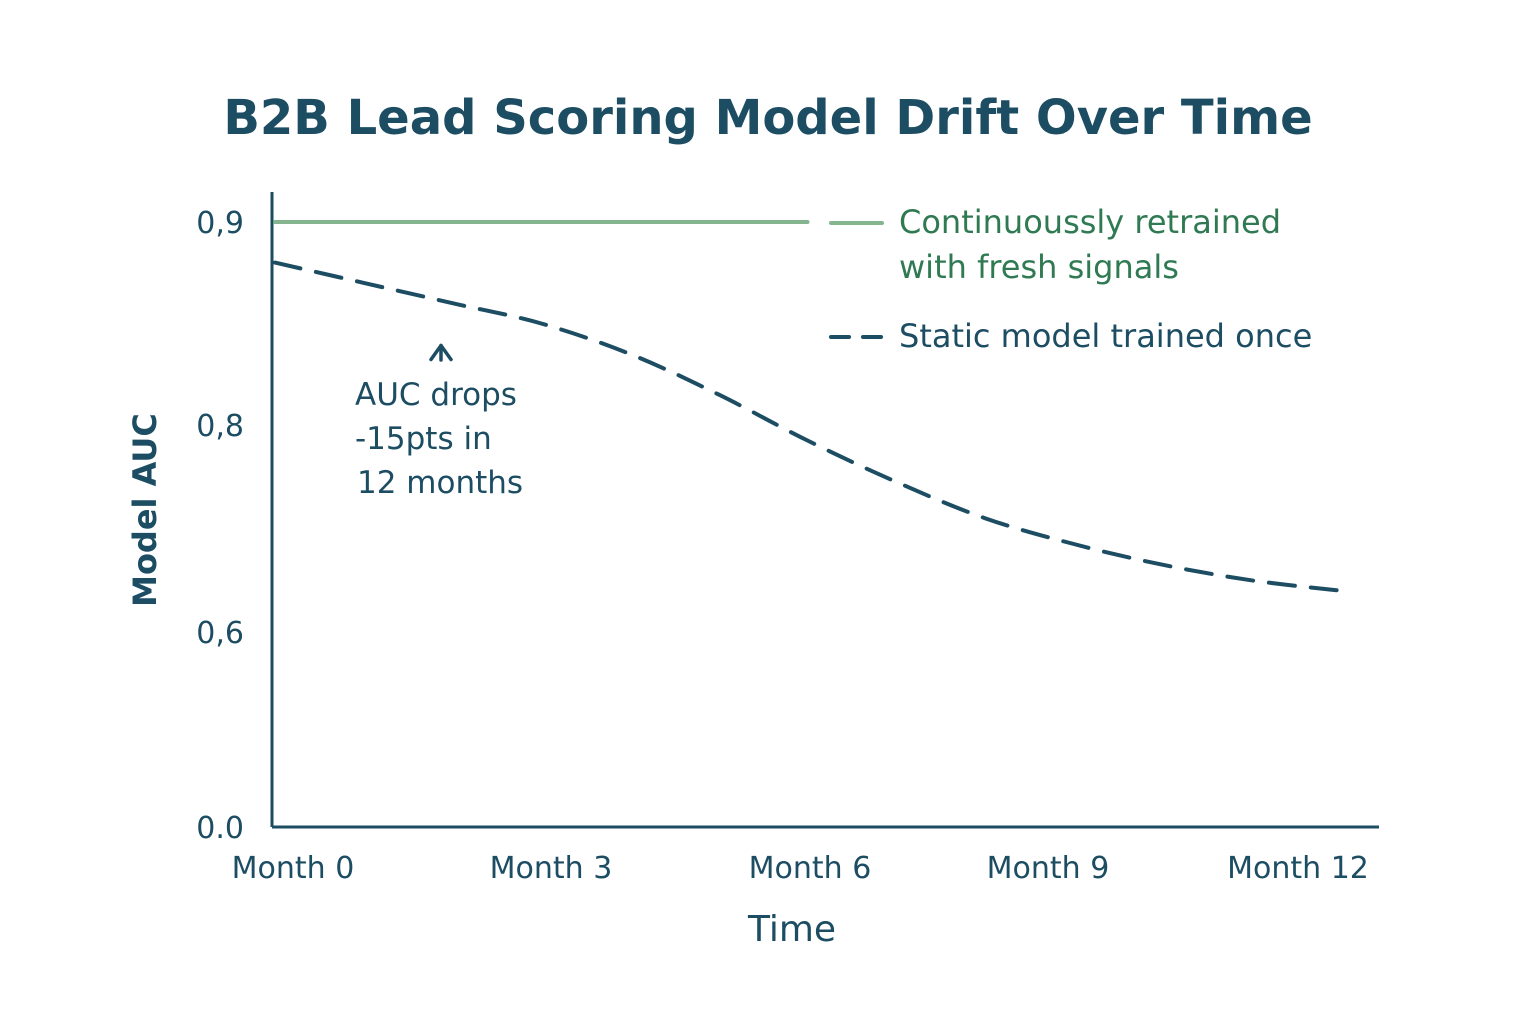 This screenshot has height=1024, width=1536. What do you see at coordinates (767, 118) in the screenshot?
I see `chart-title: B2B Lead Scoring Model Drift Over Time` at bounding box center [767, 118].